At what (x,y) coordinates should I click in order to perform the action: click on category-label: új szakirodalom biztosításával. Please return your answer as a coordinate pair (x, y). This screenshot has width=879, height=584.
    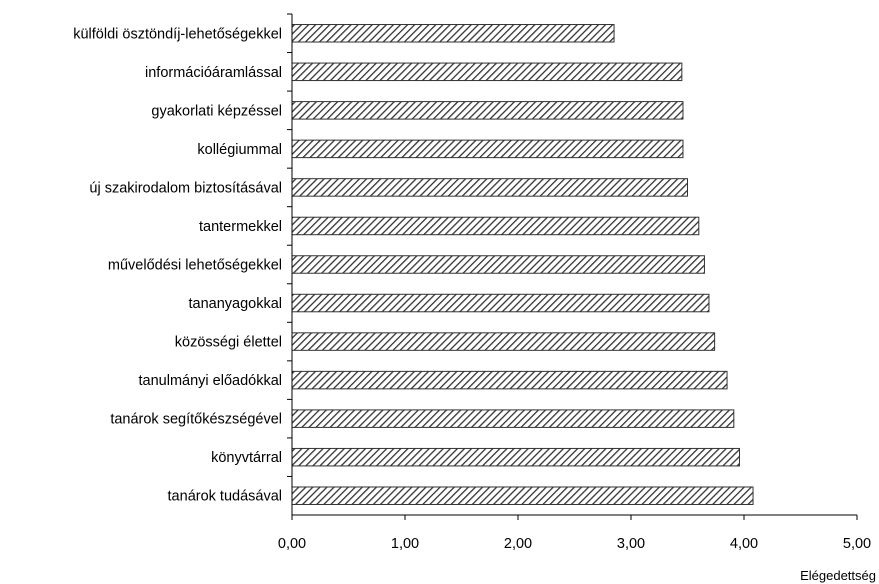
    Looking at the image, I should click on (185, 188).